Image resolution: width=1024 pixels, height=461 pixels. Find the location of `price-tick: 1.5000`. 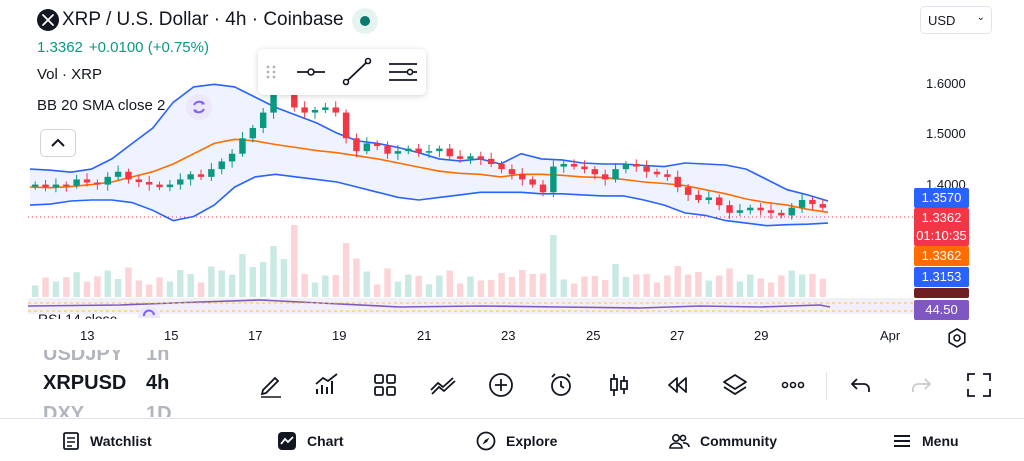

price-tick: 1.5000 is located at coordinates (946, 133).